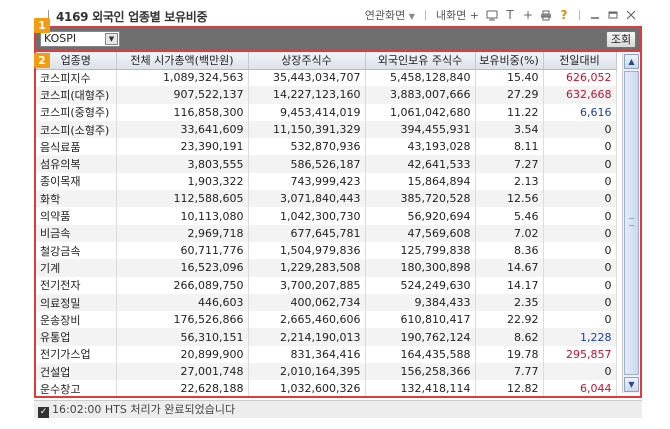  I want to click on column-header: 전체 시가총액(백만원), so click(182, 61).